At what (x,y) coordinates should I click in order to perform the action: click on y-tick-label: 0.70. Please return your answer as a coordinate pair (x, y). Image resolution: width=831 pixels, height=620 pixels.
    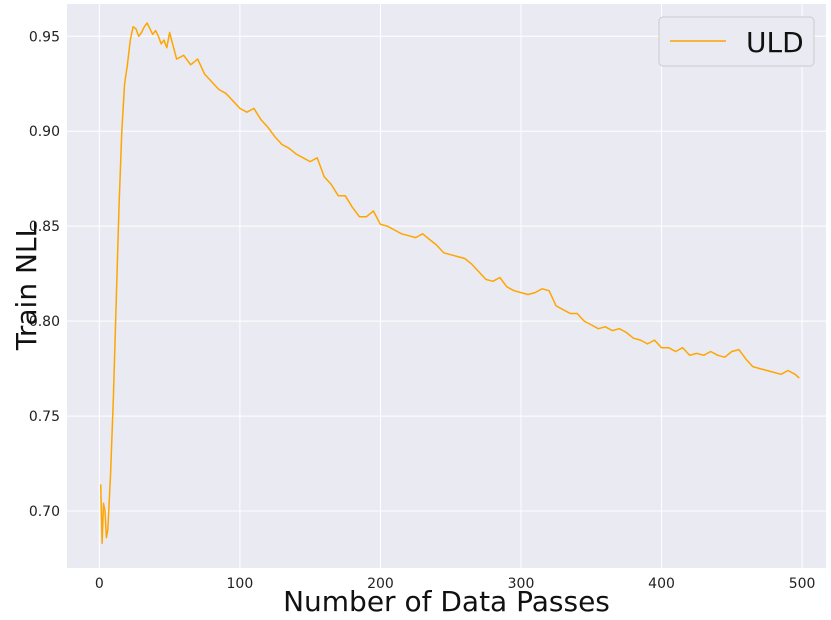
    Looking at the image, I should click on (44, 512).